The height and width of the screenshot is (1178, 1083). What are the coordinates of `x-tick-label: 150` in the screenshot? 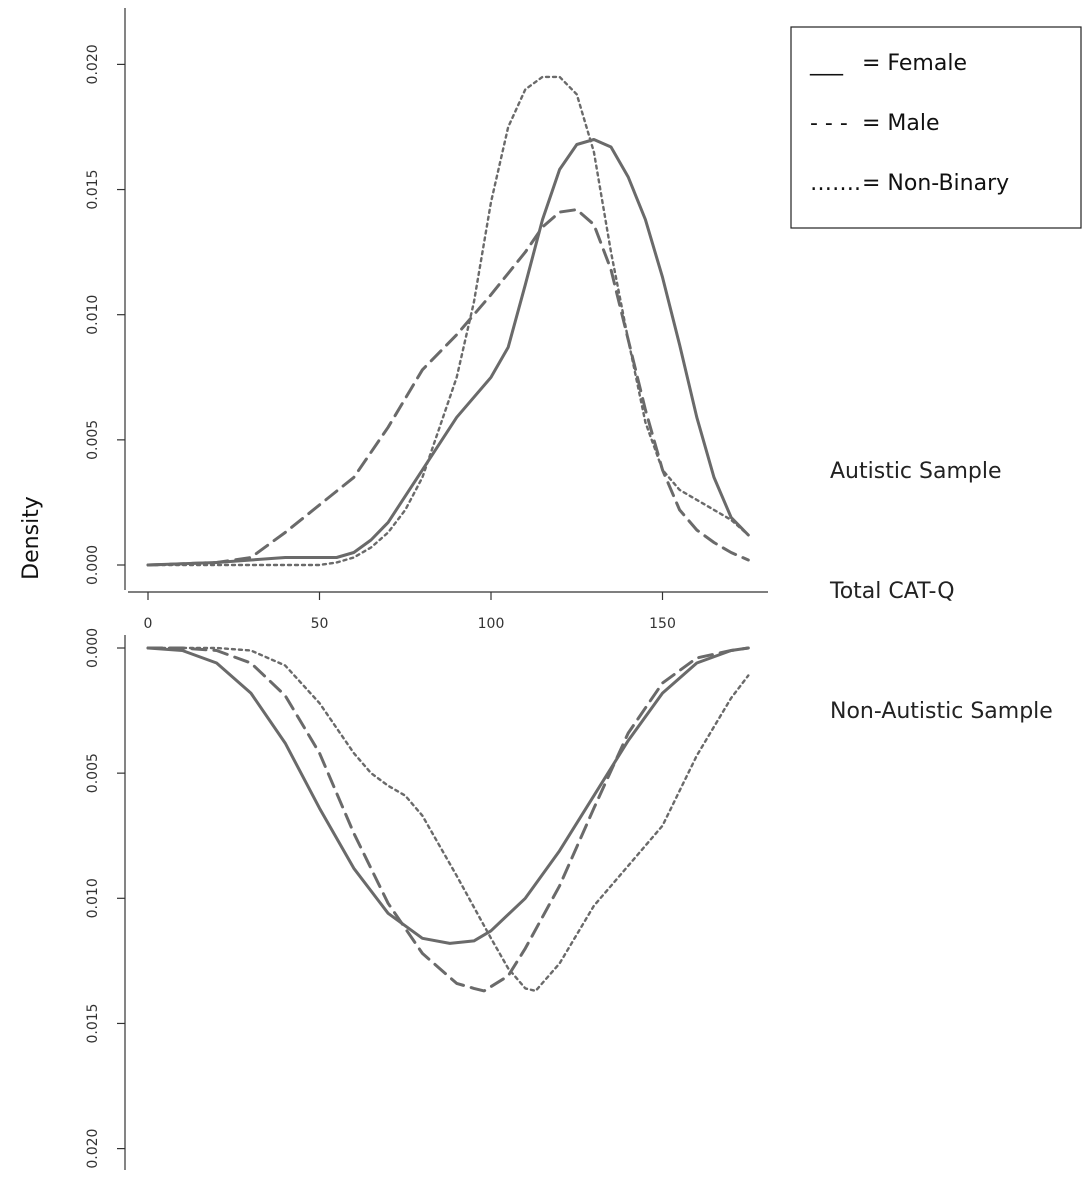 It's located at (662, 624).